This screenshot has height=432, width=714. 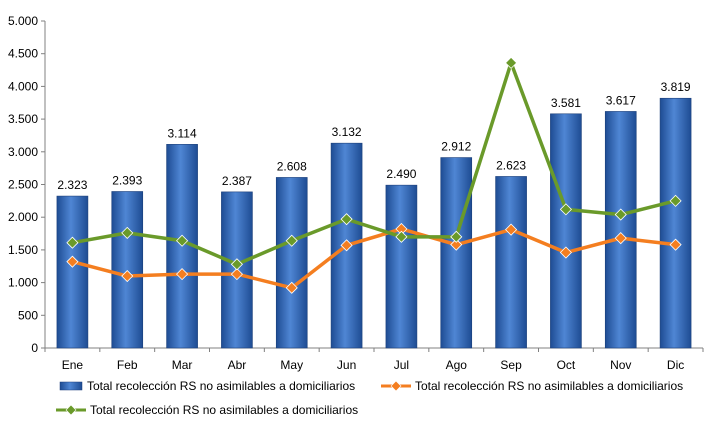 I want to click on bar-data-label: 3.581, so click(x=566, y=103).